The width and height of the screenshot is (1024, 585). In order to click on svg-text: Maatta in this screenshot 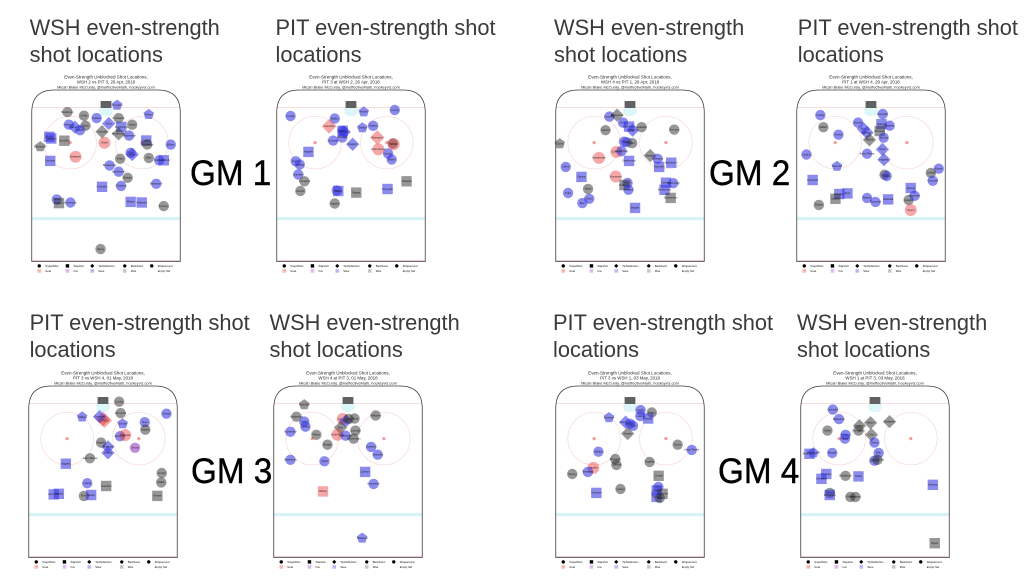, I will do `click(599, 452)`.